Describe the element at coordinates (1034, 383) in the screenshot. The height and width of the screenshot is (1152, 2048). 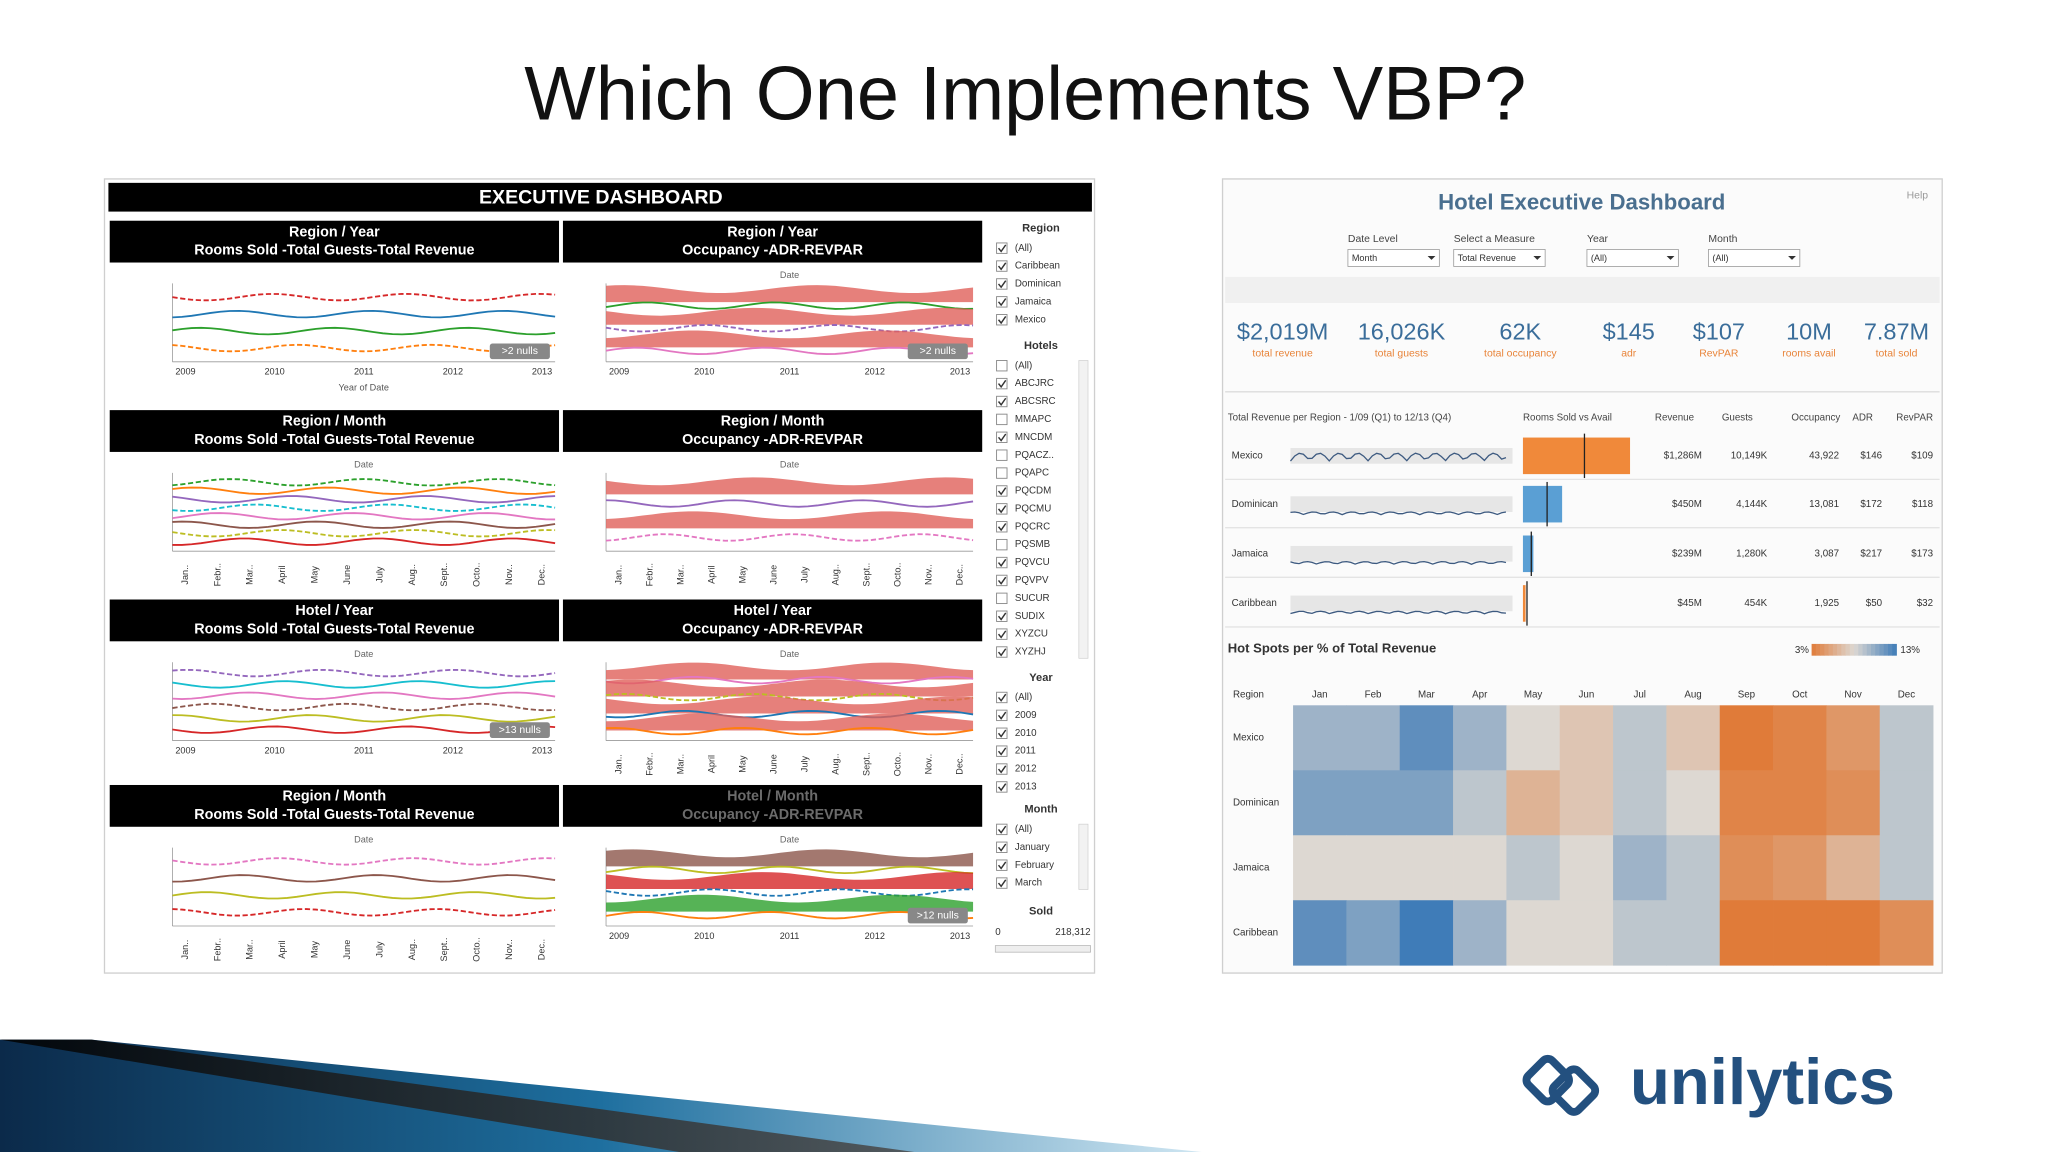
I see `filter-item: ABCJRC` at that location.